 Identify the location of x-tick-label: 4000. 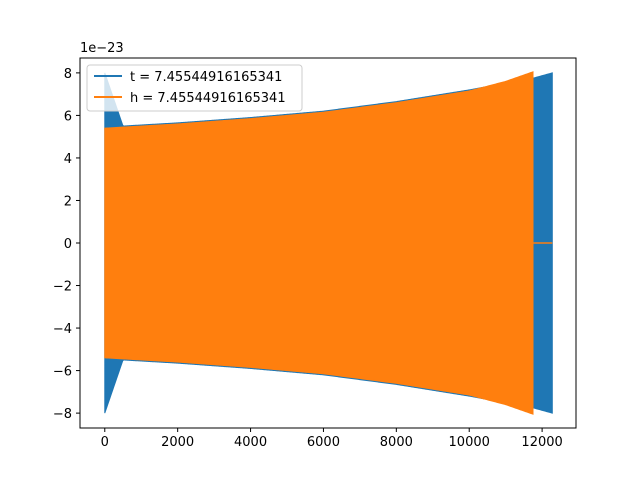
(250, 442).